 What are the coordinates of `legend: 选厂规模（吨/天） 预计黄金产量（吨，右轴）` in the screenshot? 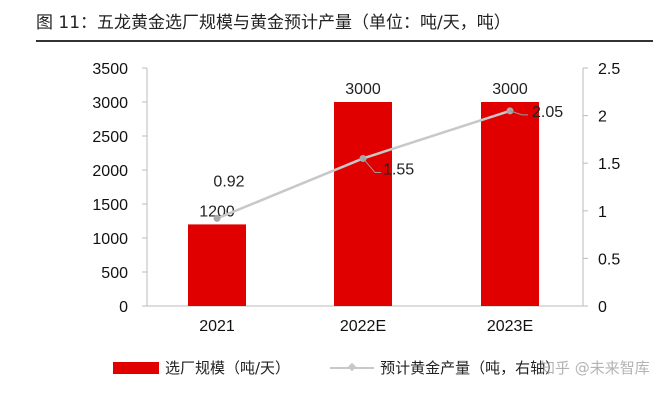 It's located at (336, 367).